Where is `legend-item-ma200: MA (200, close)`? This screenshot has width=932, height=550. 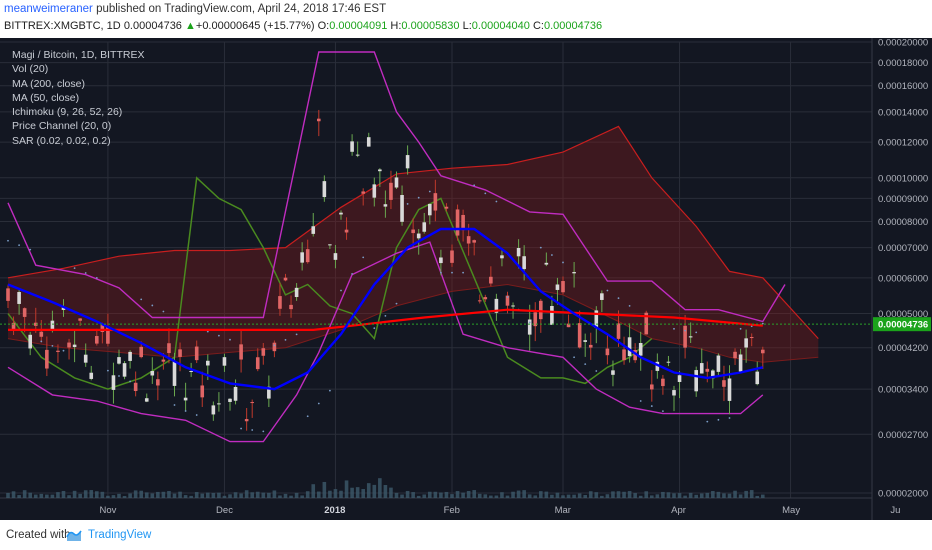 legend-item-ma200: MA (200, close) is located at coordinates (48, 83).